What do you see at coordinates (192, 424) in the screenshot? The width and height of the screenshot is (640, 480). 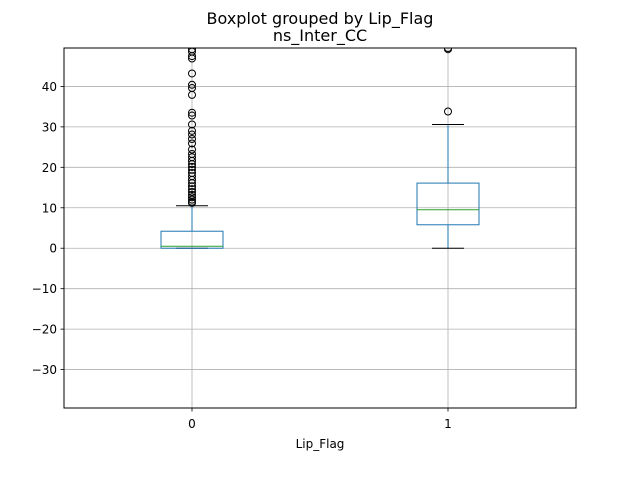 I see `x-tick-label: 0` at bounding box center [192, 424].